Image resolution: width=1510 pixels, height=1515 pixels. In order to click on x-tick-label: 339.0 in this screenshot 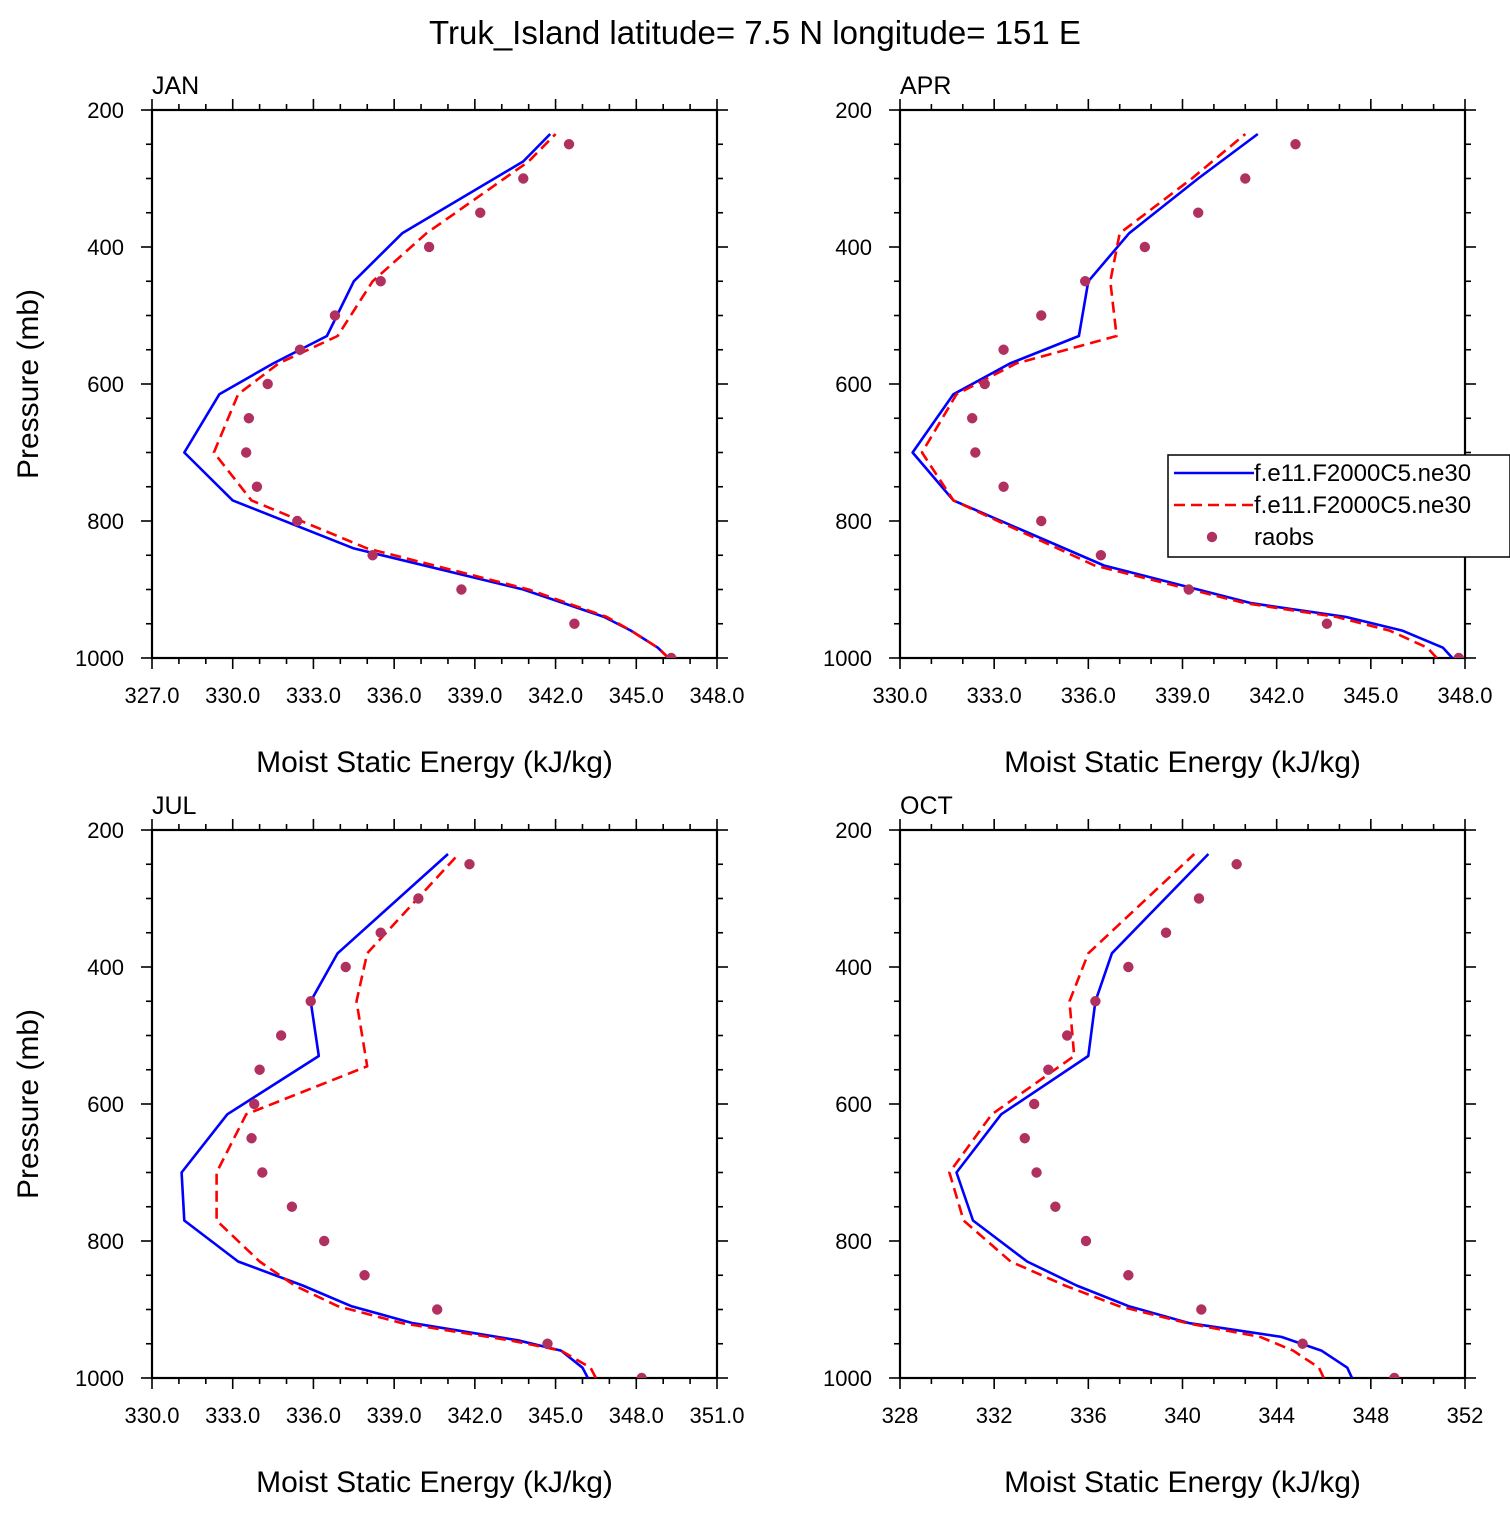, I will do `click(394, 1415)`.